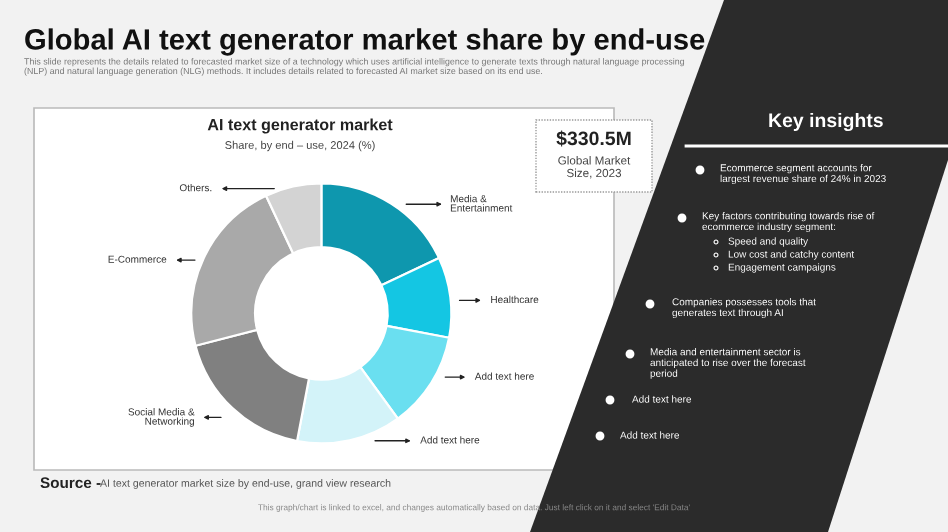 The width and height of the screenshot is (948, 532). What do you see at coordinates (826, 122) in the screenshot?
I see `text: Key insights` at bounding box center [826, 122].